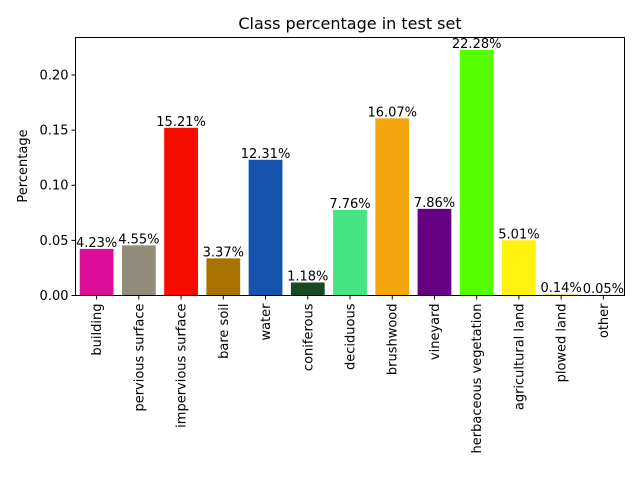 Image resolution: width=640 pixels, height=480 pixels. I want to click on data-label: 0.05%, so click(603, 289).